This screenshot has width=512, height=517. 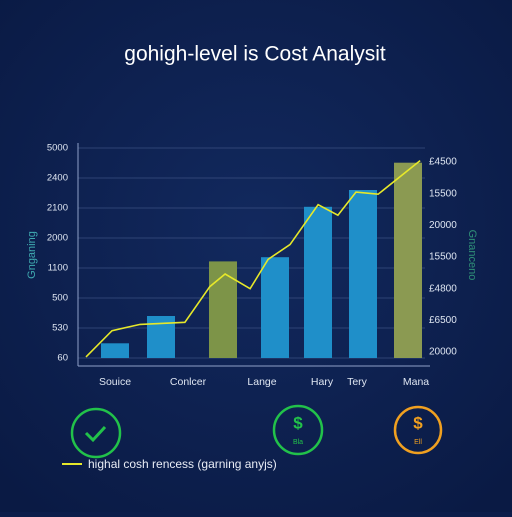 What do you see at coordinates (60, 298) in the screenshot?
I see `y-tick-label: 500` at bounding box center [60, 298].